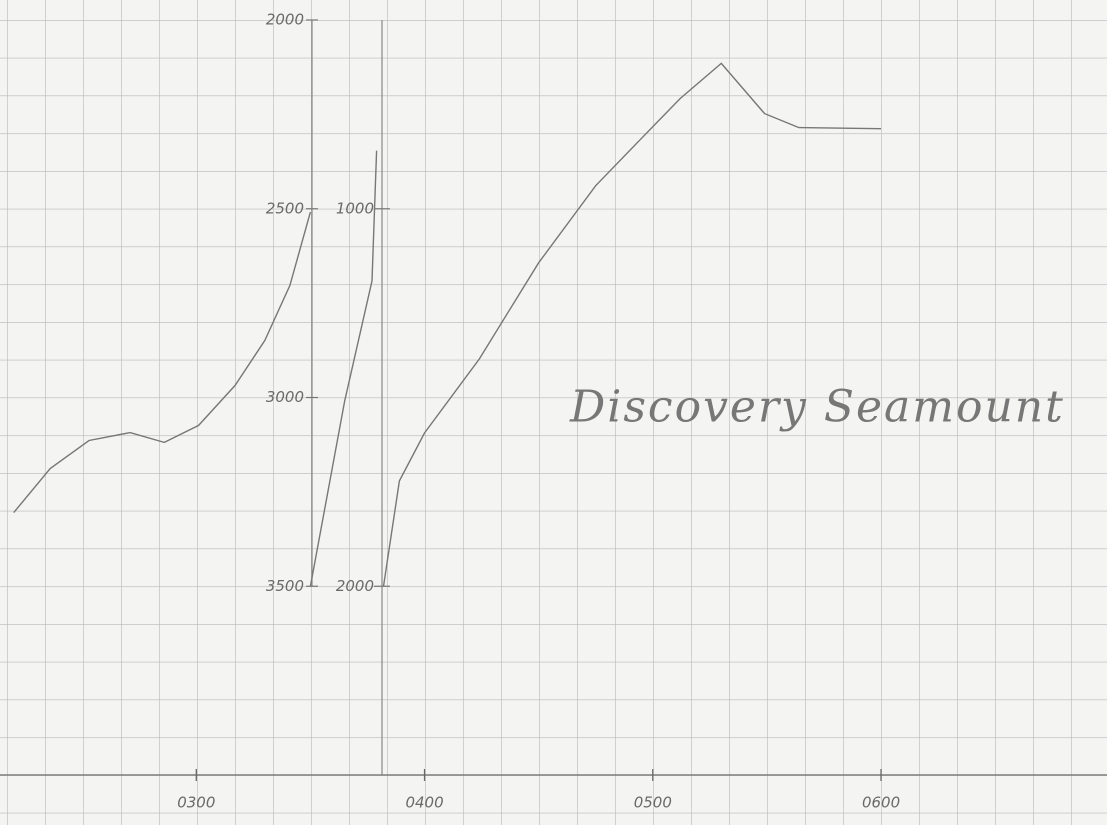 This screenshot has width=1107, height=825. Describe the element at coordinates (817, 407) in the screenshot. I see `annotation: Discovery Seamount` at that location.